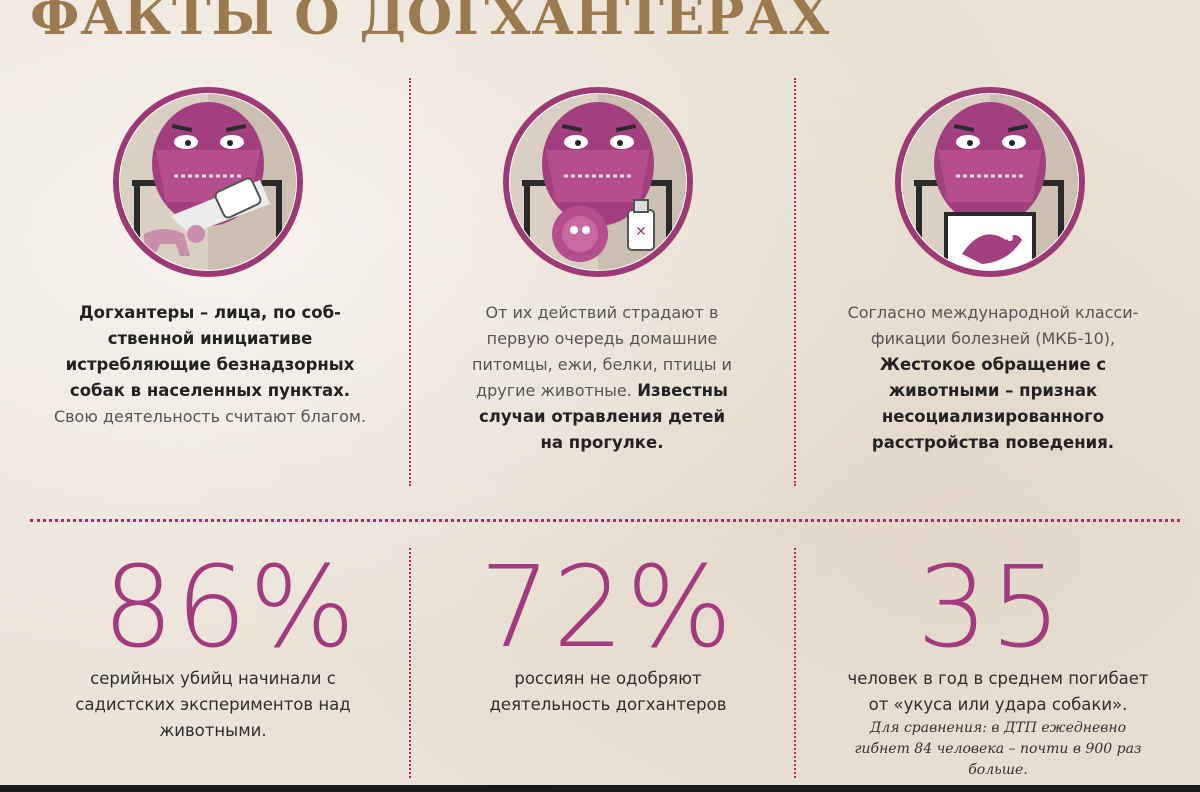 The width and height of the screenshot is (1200, 792). I want to click on stat-caption-line: человек в год в среднем погибает, so click(998, 678).